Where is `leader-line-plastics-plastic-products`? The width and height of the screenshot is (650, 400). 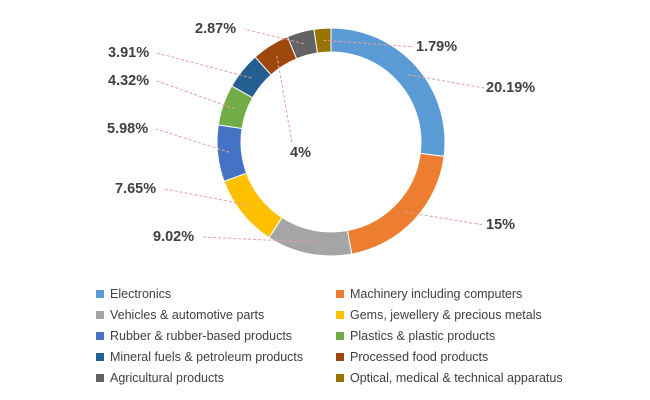
leader-line-plastics-plastic-products is located at coordinates (195, 95).